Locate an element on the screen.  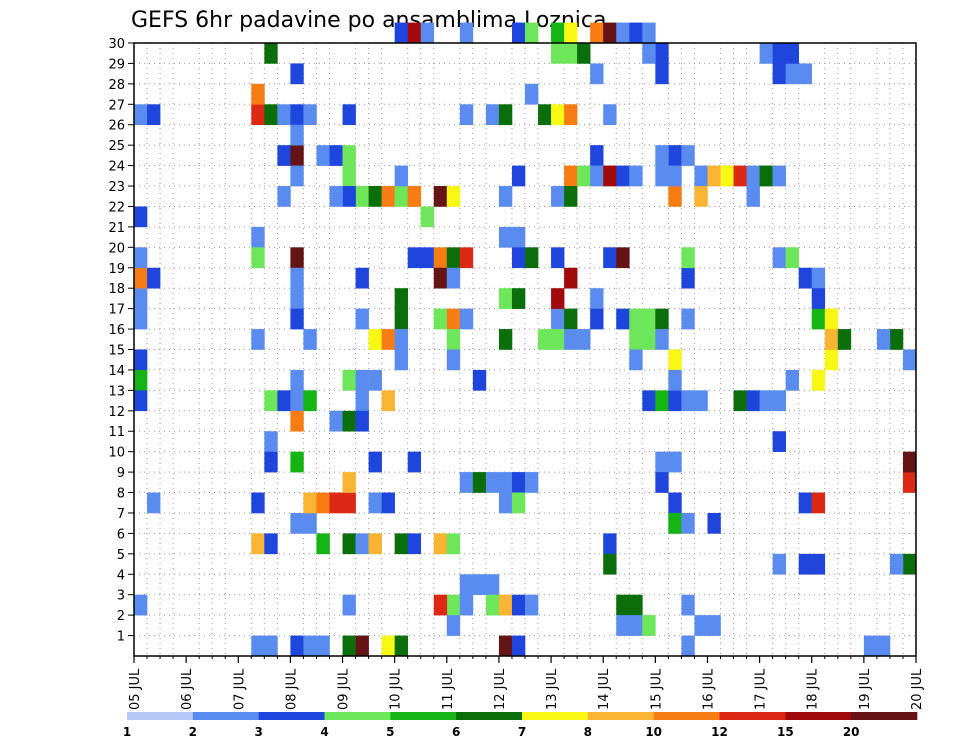
y-tick-label: 25 is located at coordinates (116, 146).